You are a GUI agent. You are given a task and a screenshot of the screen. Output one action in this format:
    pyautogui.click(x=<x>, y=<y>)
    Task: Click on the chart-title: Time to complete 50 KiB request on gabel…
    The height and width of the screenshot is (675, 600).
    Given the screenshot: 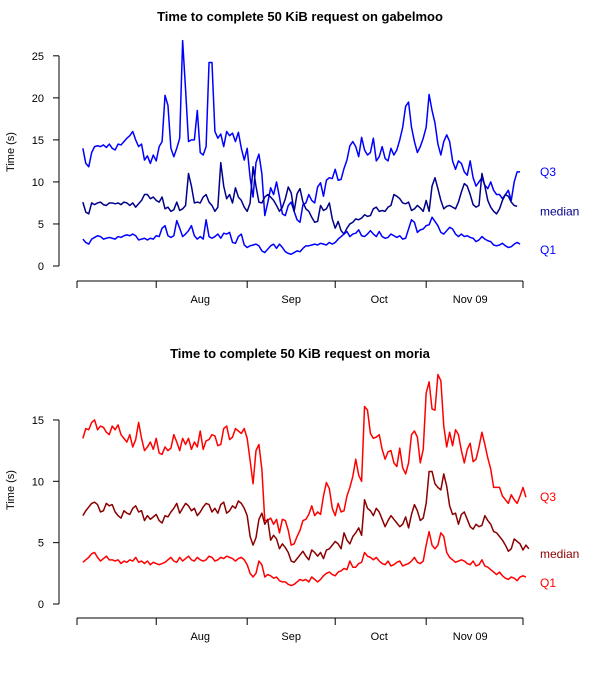 What is the action you would take?
    pyautogui.click(x=300, y=16)
    